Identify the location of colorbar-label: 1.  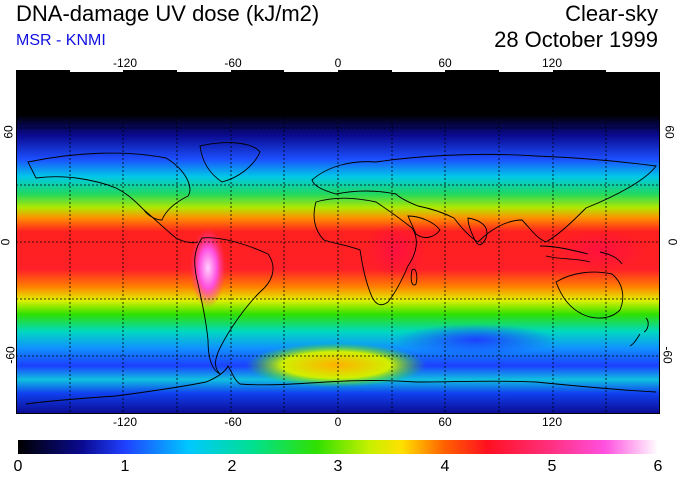
(125, 466).